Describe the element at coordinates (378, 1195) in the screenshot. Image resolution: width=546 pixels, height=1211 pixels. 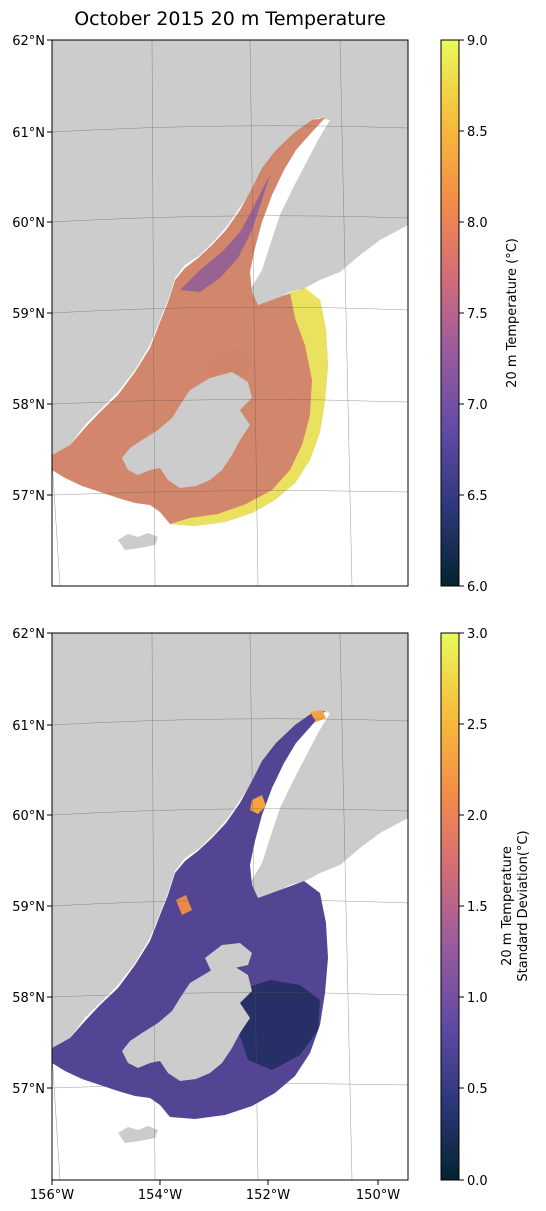
I see `lon-label-150: 150°W` at that location.